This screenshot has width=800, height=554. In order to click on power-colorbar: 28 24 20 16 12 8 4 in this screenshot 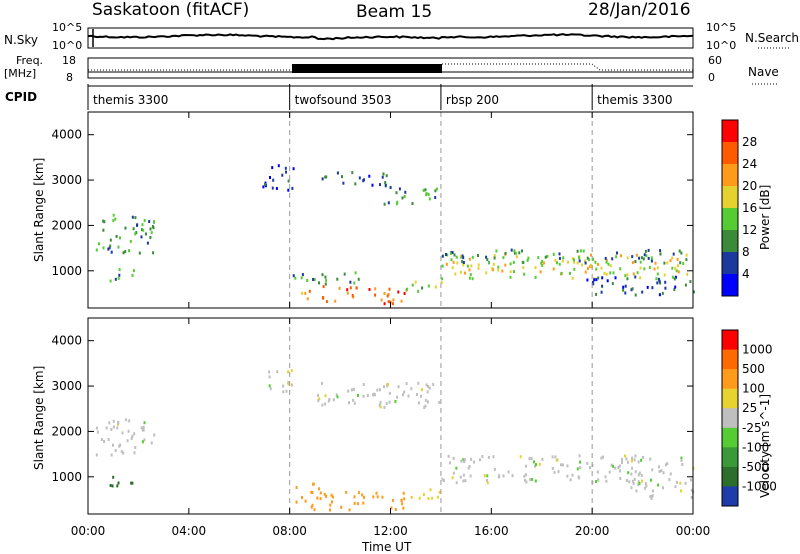, I will do `click(739, 208)`.